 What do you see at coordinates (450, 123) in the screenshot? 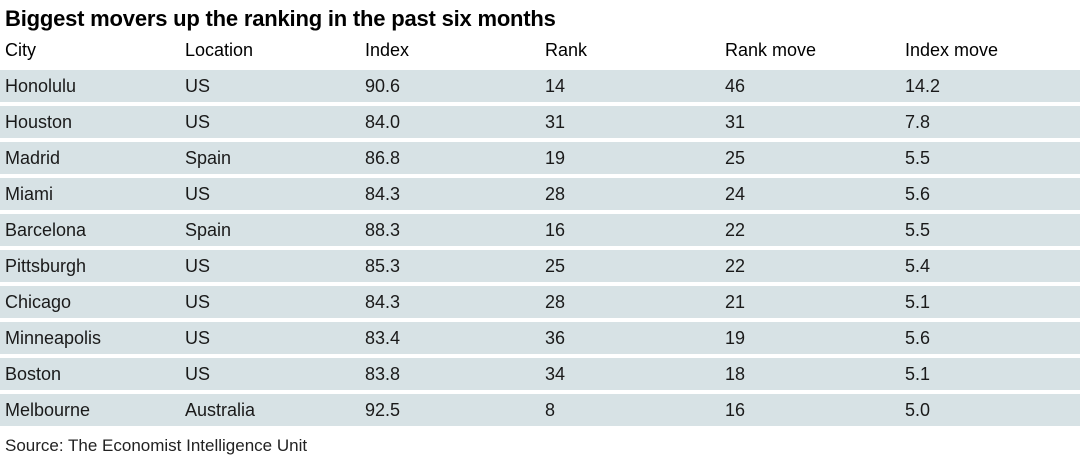
I see `index-cell: 84.0` at bounding box center [450, 123].